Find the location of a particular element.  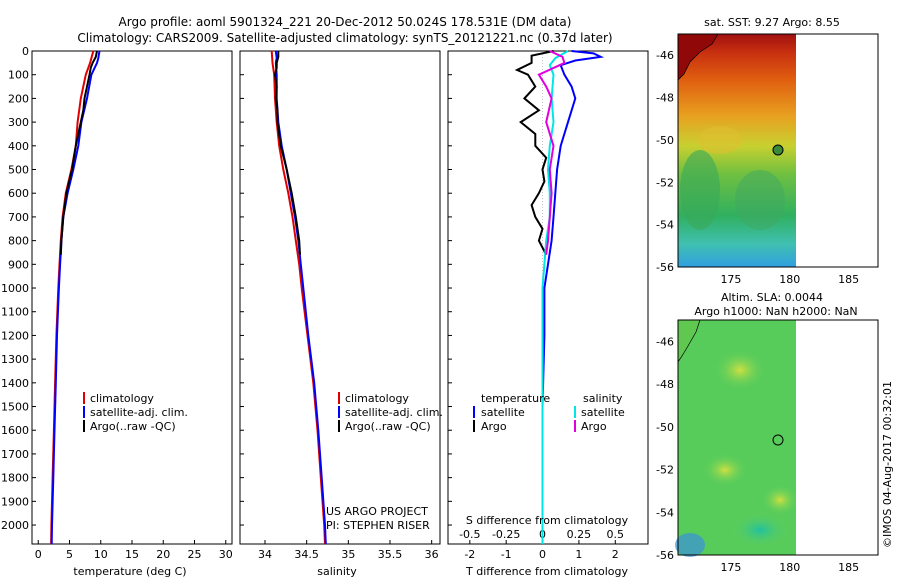

x-tick-top-label: 0.5 is located at coordinates (616, 534).